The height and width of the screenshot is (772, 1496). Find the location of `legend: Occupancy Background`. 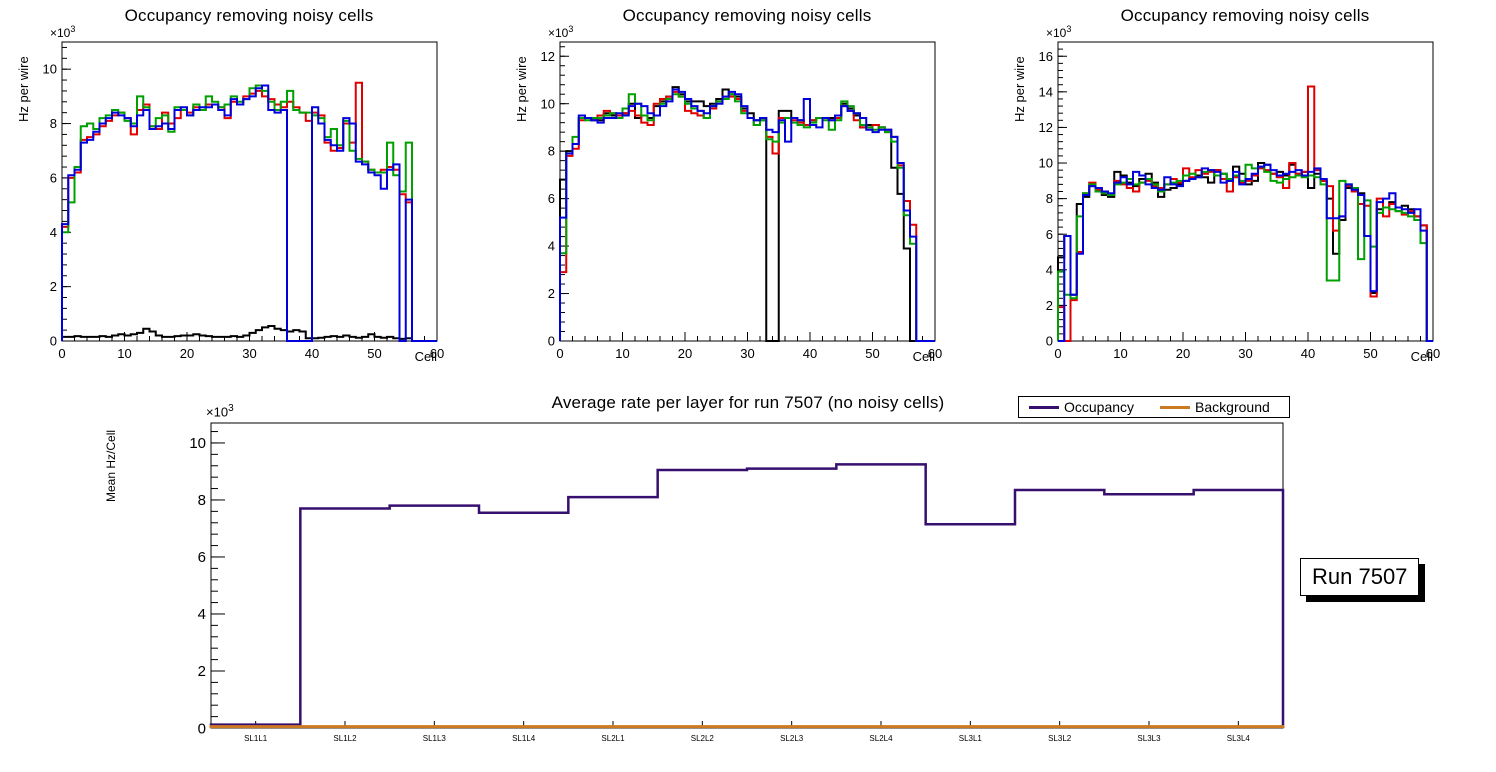

legend: Occupancy Background is located at coordinates (1154, 407).